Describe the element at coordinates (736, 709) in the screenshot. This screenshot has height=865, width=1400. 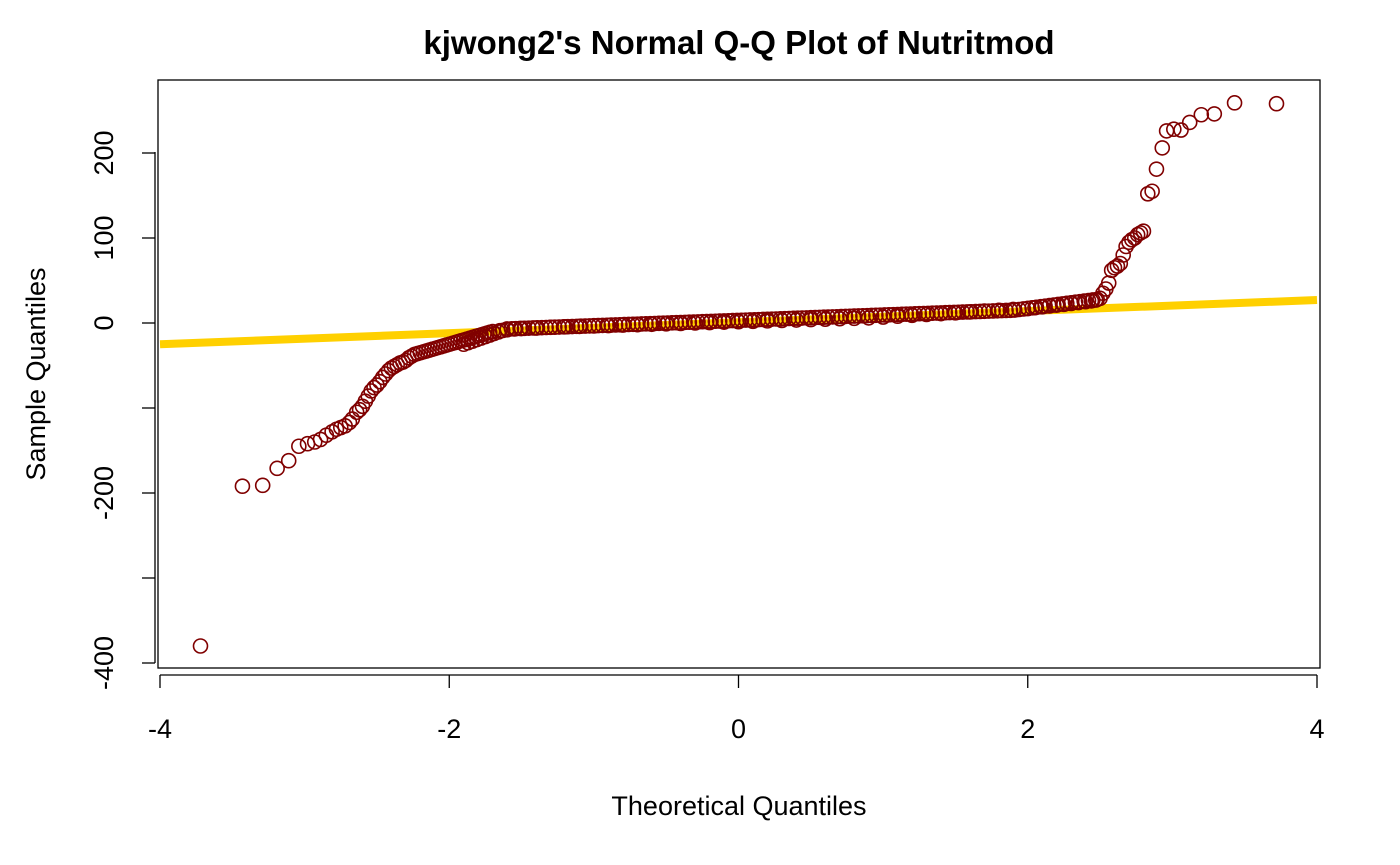
I see `x-axis: -4 -2 0 2 4` at that location.